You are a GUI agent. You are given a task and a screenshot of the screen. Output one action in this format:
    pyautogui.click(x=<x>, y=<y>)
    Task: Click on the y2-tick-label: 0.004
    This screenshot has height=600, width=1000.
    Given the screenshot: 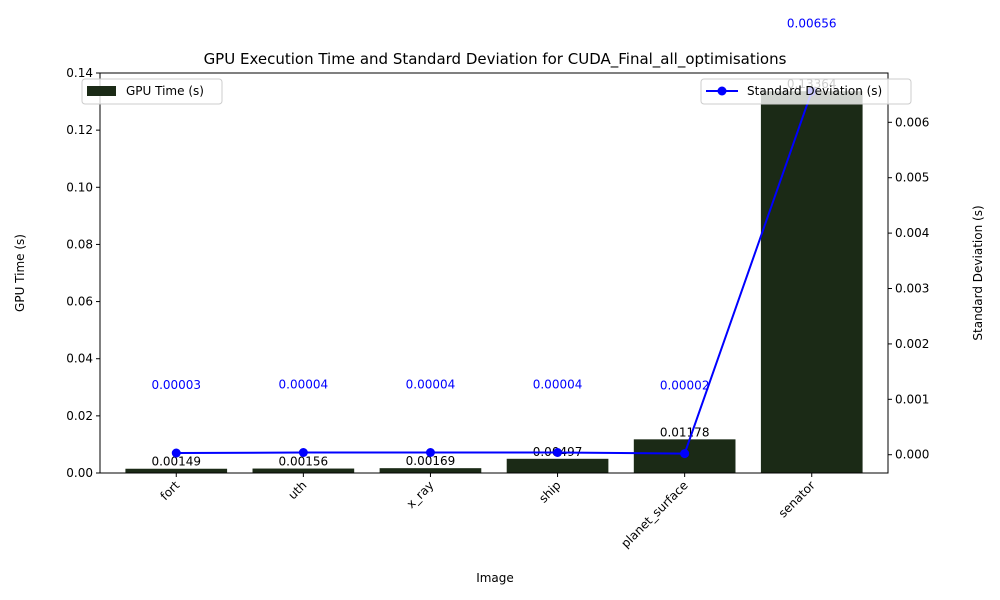 What is the action you would take?
    pyautogui.click(x=912, y=233)
    